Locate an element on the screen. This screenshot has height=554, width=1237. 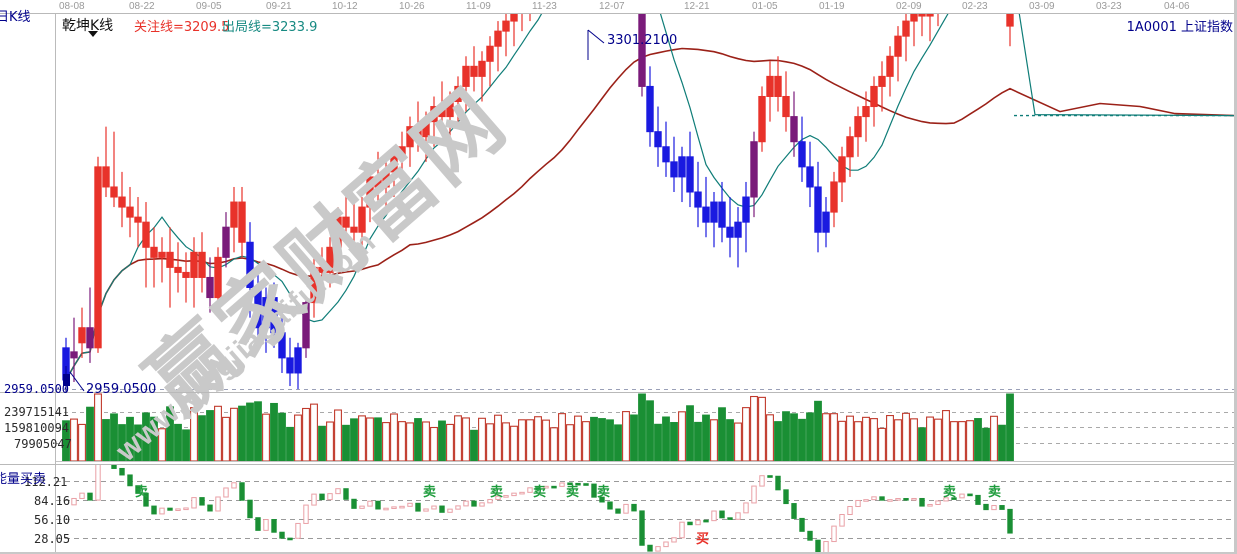
indicator-axis-label-2: 84.16 is located at coordinates (52, 501).